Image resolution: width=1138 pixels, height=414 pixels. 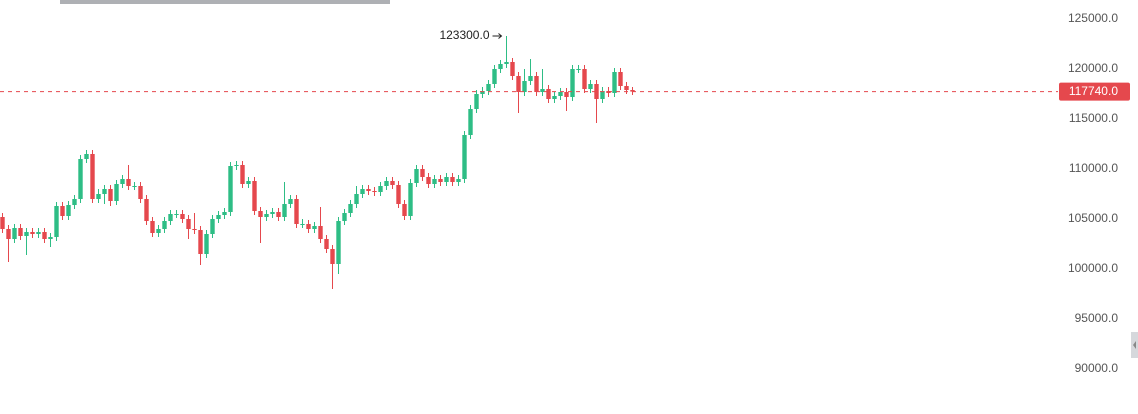 What do you see at coordinates (497, 36) in the screenshot?
I see `high-arrow` at bounding box center [497, 36].